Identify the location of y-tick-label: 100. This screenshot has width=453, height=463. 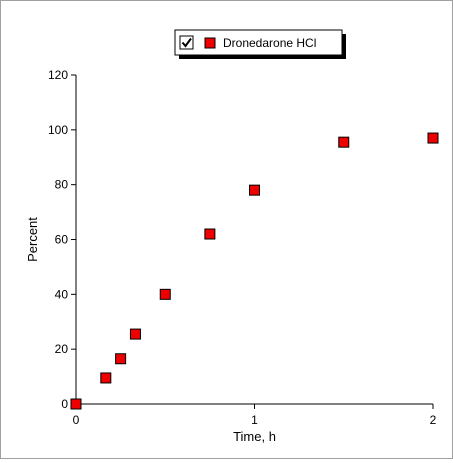
(58, 130).